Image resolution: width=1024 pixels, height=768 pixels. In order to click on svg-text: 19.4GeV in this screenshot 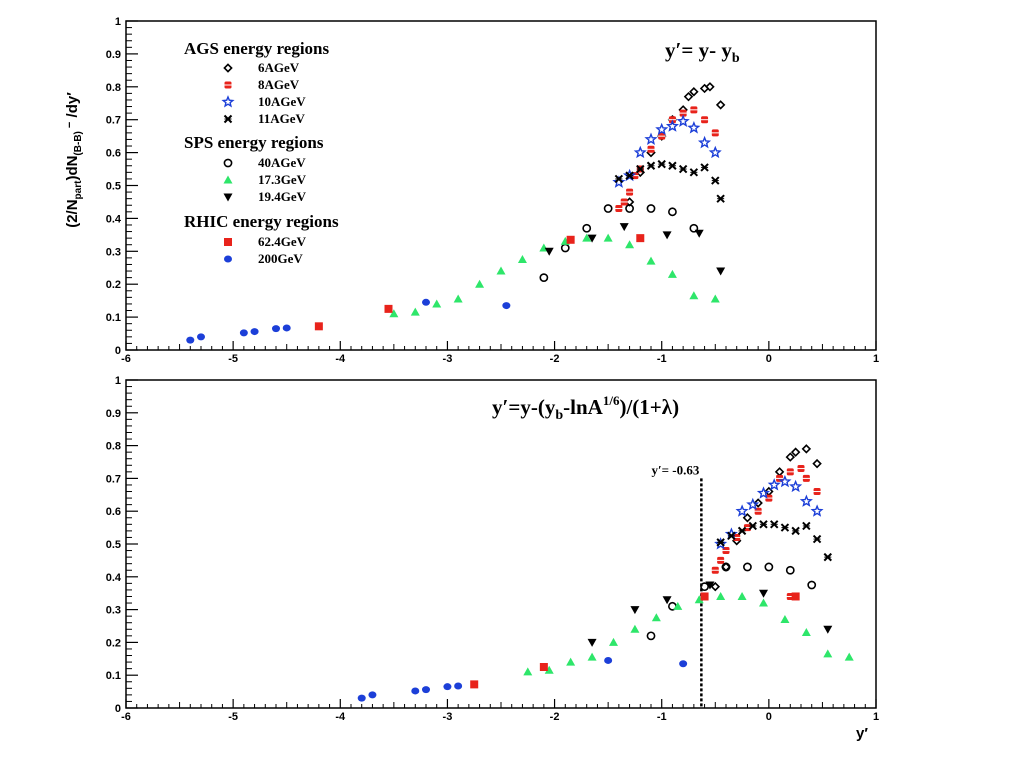, I will do `click(282, 196)`.